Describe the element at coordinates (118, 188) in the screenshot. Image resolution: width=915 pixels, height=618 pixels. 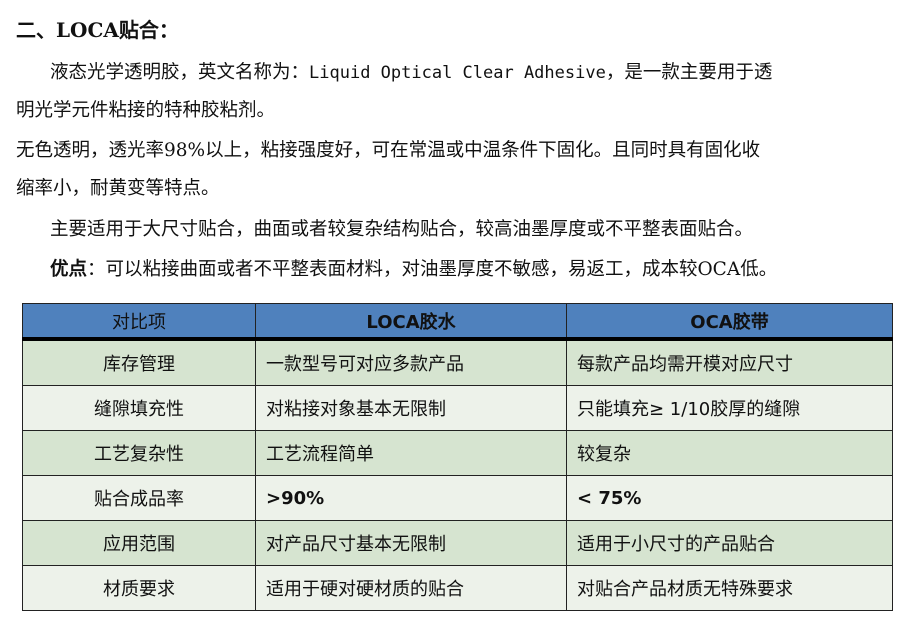
I see `paragraph-line: 缩率小，耐黄变等特点。` at that location.